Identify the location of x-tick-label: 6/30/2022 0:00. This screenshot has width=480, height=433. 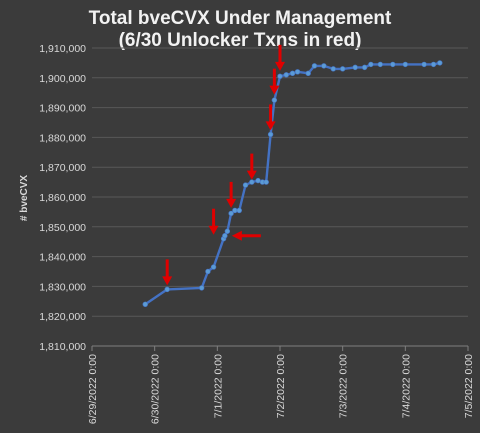
(156, 389).